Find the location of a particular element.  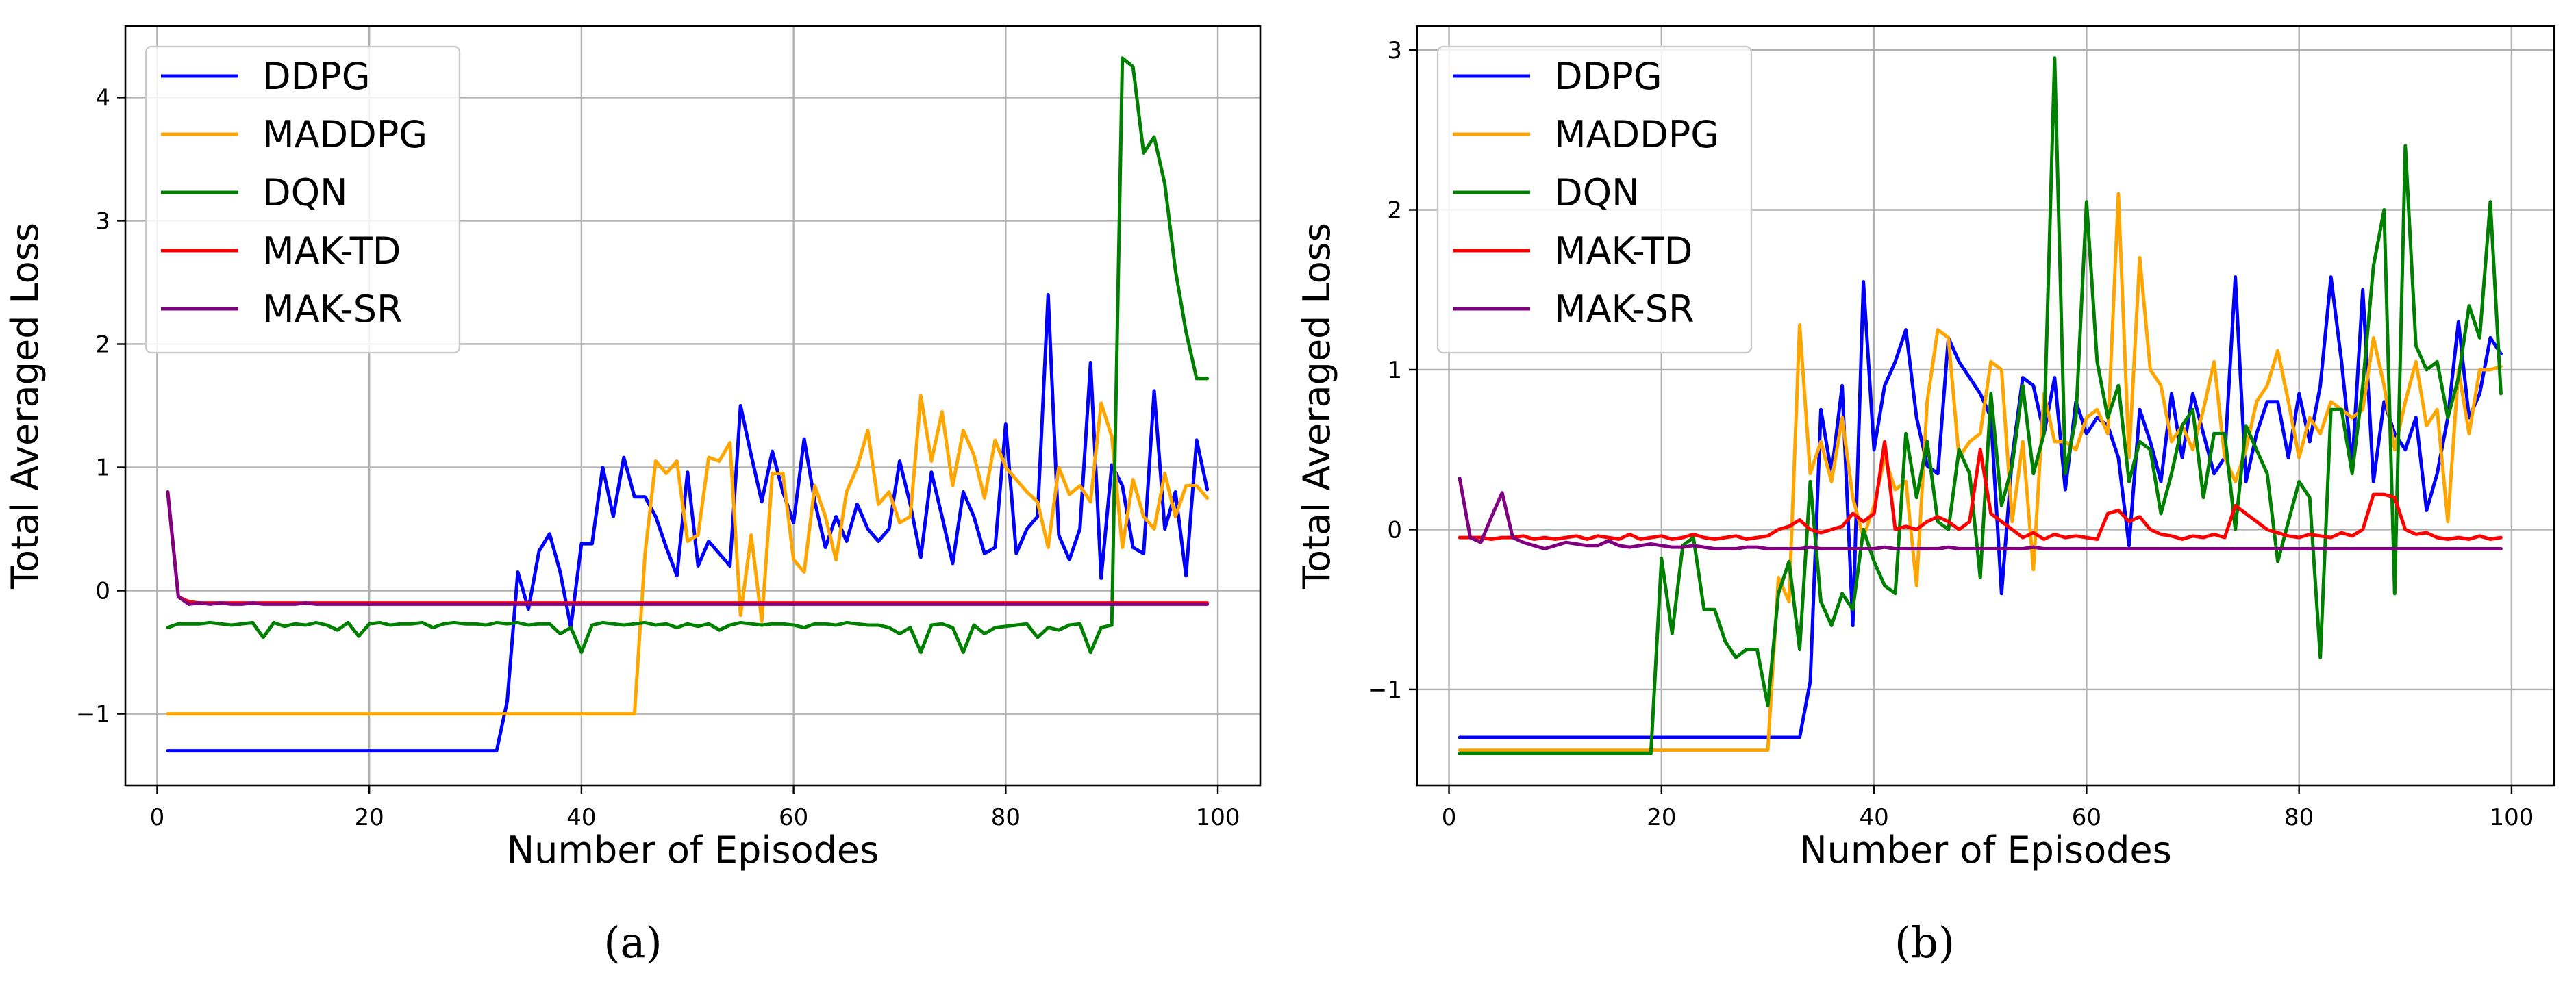

series-line-maddpg is located at coordinates (688, 555).